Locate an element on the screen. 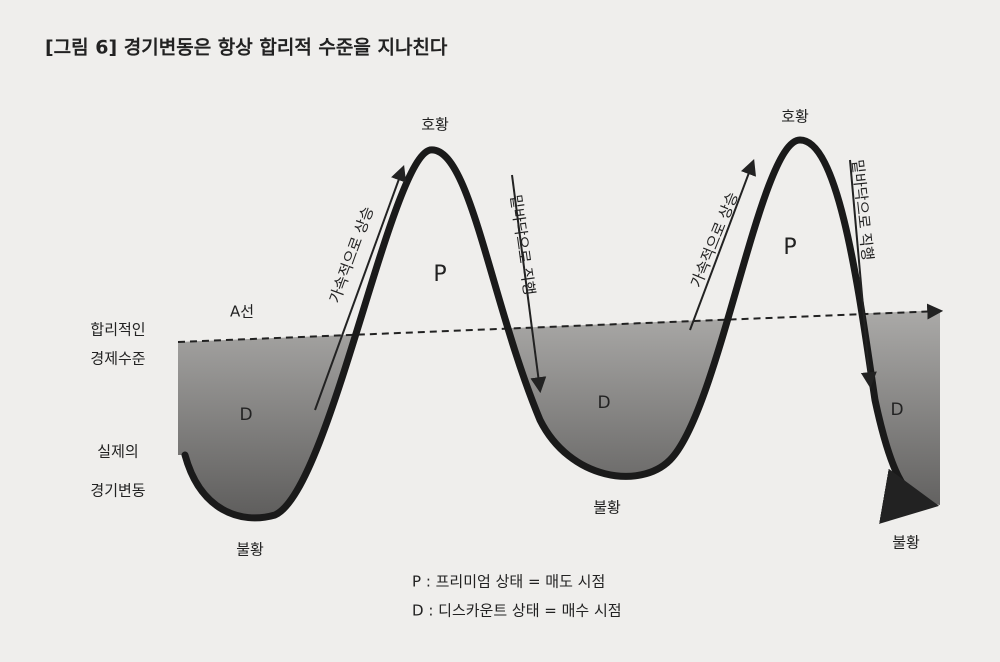  legend-item: D : 디스카운트 상태 = 매수 시점 is located at coordinates (517, 611).